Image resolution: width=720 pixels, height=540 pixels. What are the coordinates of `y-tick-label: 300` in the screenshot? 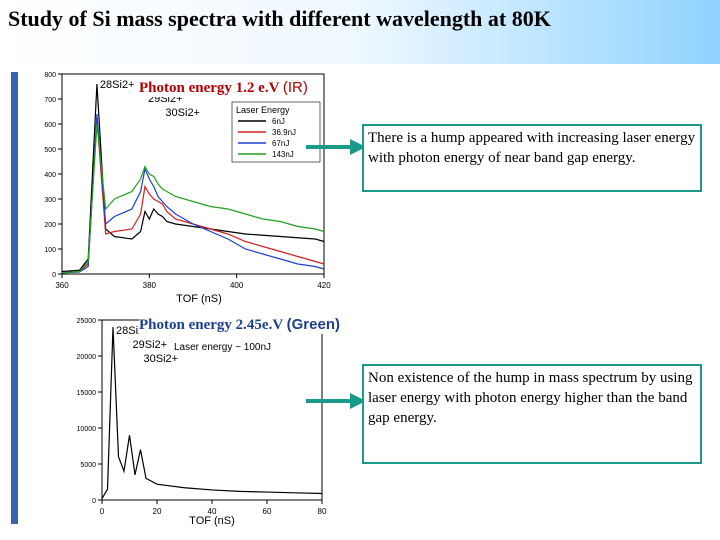 It's located at (50, 200).